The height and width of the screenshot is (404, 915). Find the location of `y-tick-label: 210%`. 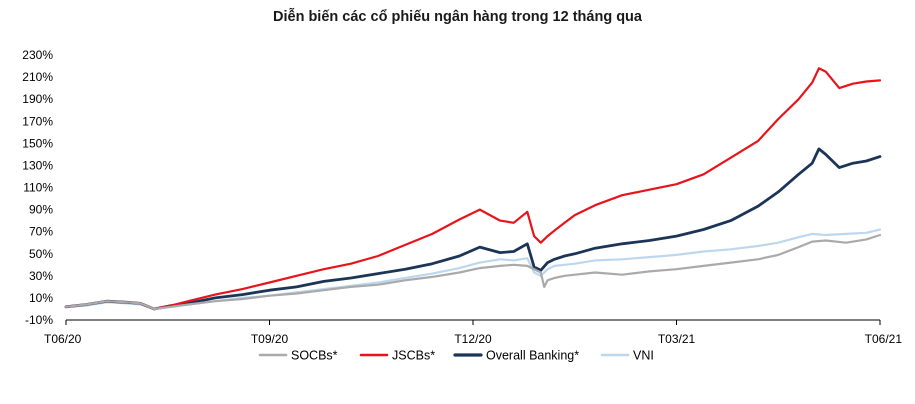

y-tick-label: 210% is located at coordinates (37, 77).